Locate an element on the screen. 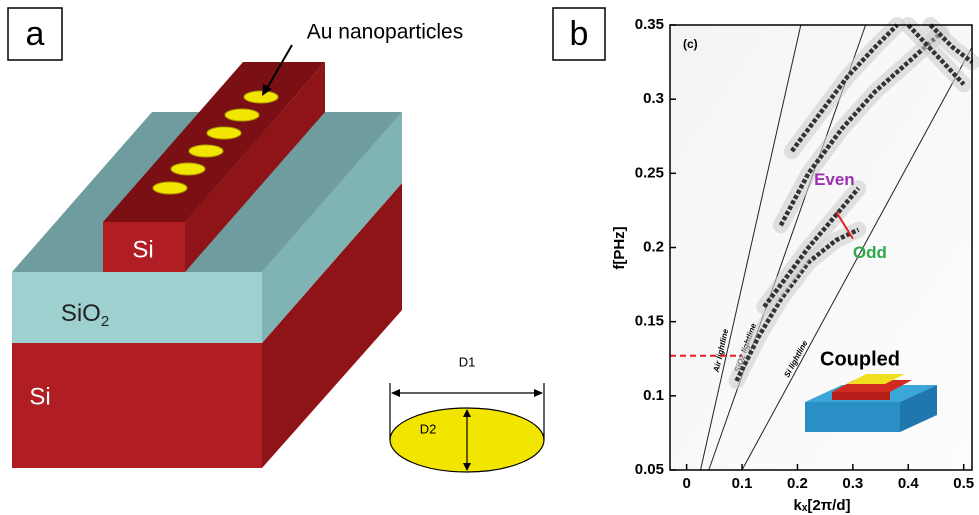 Image resolution: width=979 pixels, height=515 pixels. width-label: D1 is located at coordinates (467, 361).